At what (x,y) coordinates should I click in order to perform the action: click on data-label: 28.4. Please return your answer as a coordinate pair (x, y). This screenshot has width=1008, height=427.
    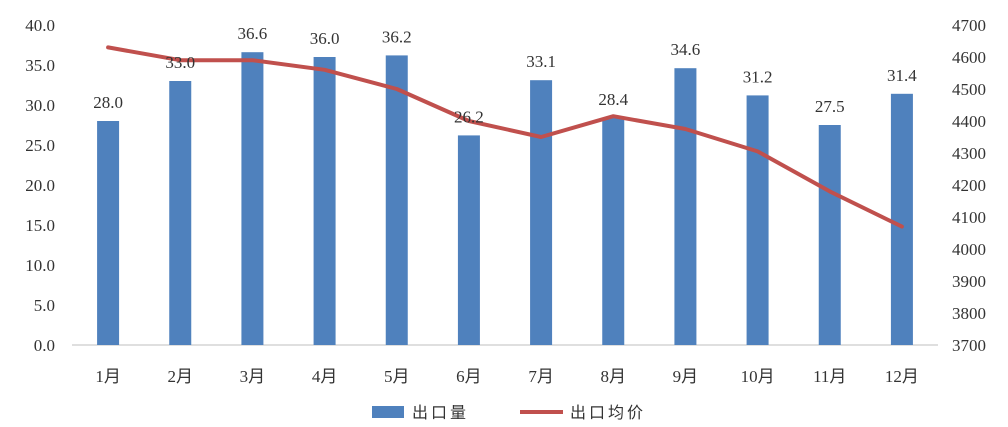
    Looking at the image, I should click on (613, 99).